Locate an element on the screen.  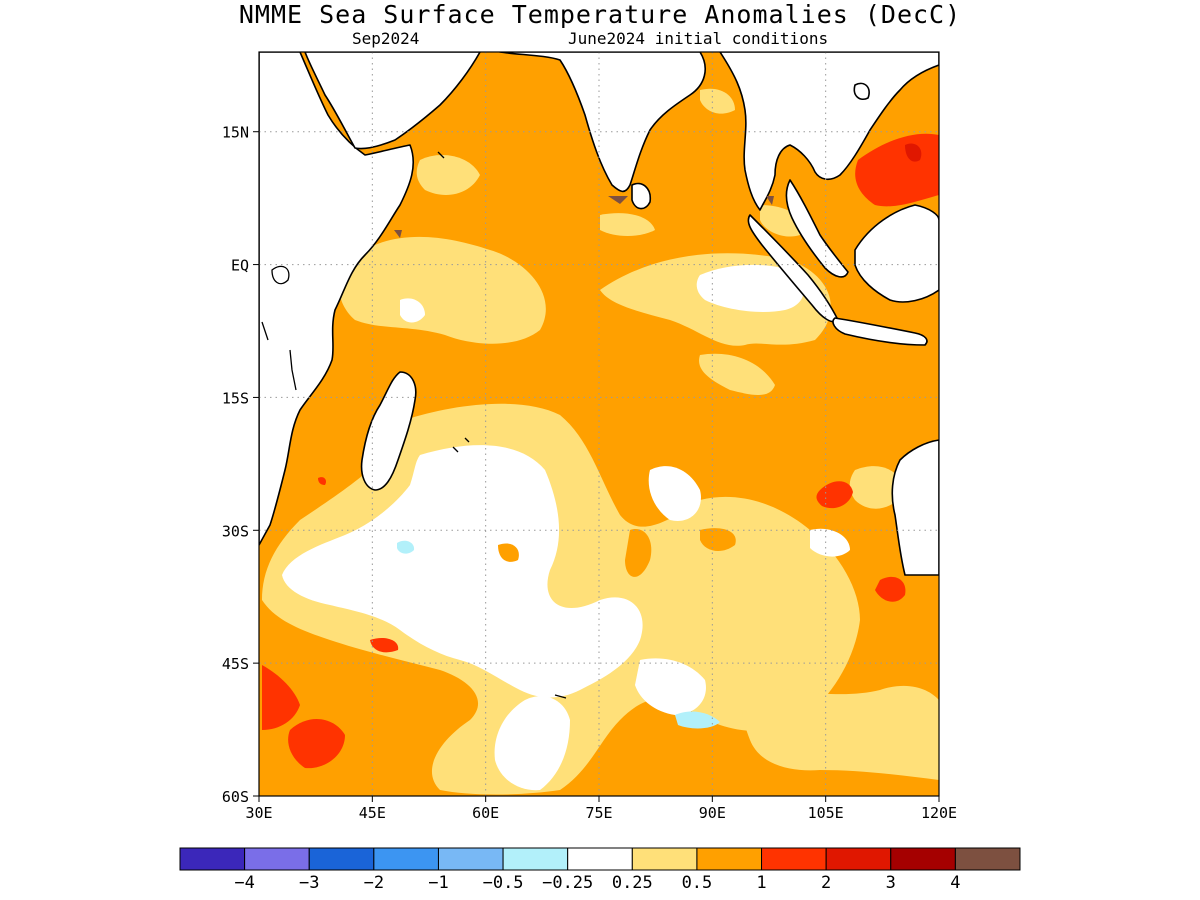
colorbar-label: 2 is located at coordinates (826, 883).